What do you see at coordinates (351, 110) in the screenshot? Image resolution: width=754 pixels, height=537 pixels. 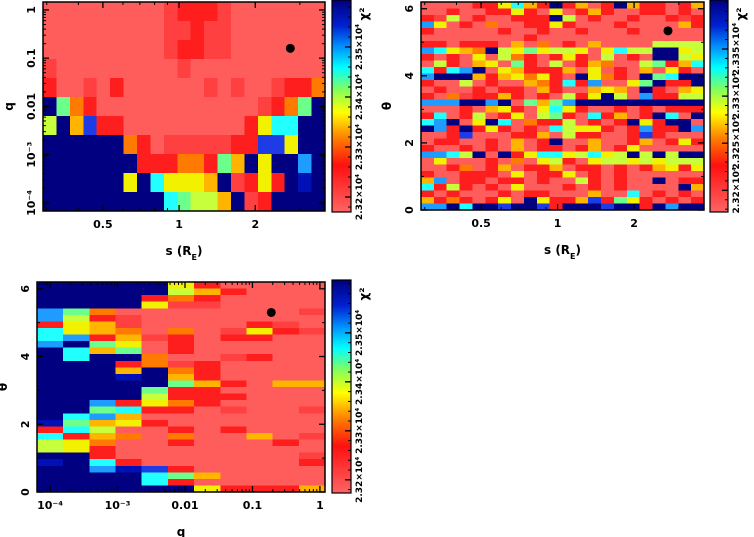 I see `colorbar: 2.32×10⁴ 2.33×10⁴ 2.34×10⁴ 2.35×10⁴ χ²` at bounding box center [351, 110].